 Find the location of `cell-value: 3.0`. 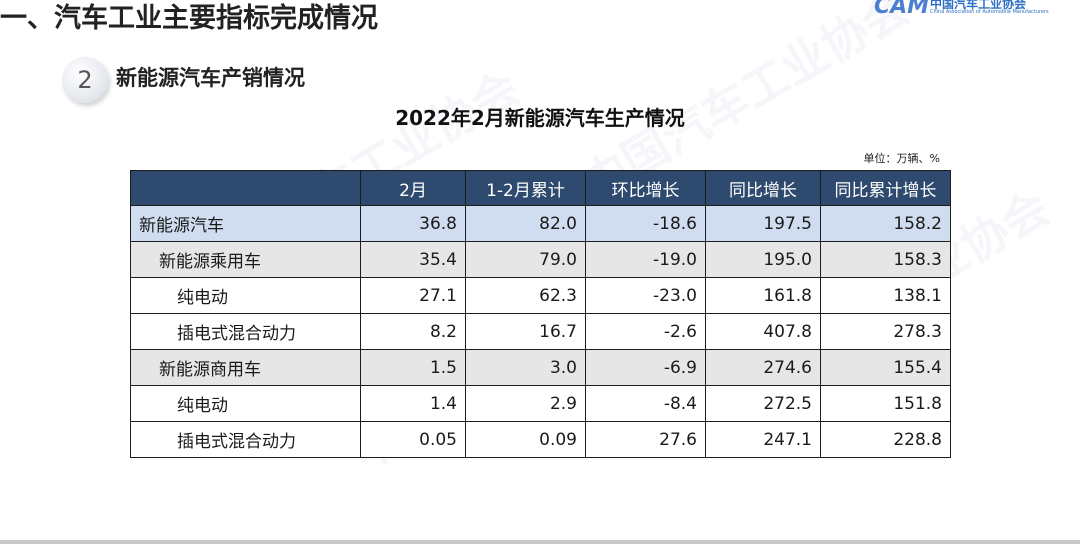

cell-value: 3.0 is located at coordinates (525, 367).